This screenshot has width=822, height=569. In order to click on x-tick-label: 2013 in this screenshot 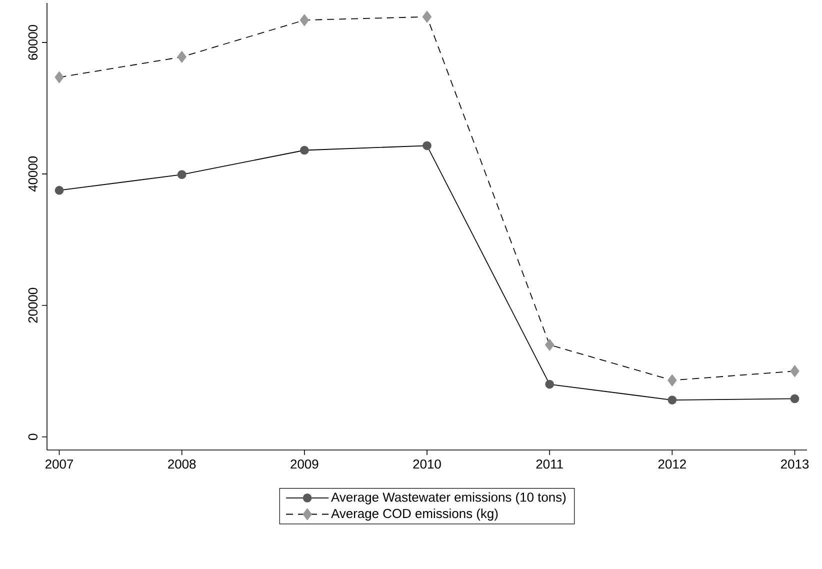, I will do `click(795, 464)`.